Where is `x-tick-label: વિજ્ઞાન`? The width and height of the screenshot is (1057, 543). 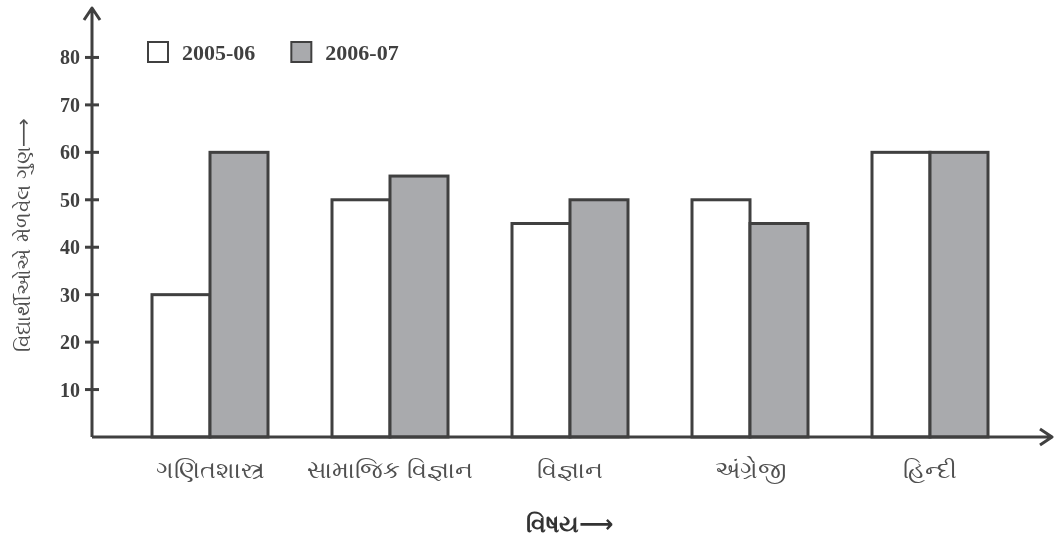
x-tick-label: વિજ્ઞાન is located at coordinates (570, 470).